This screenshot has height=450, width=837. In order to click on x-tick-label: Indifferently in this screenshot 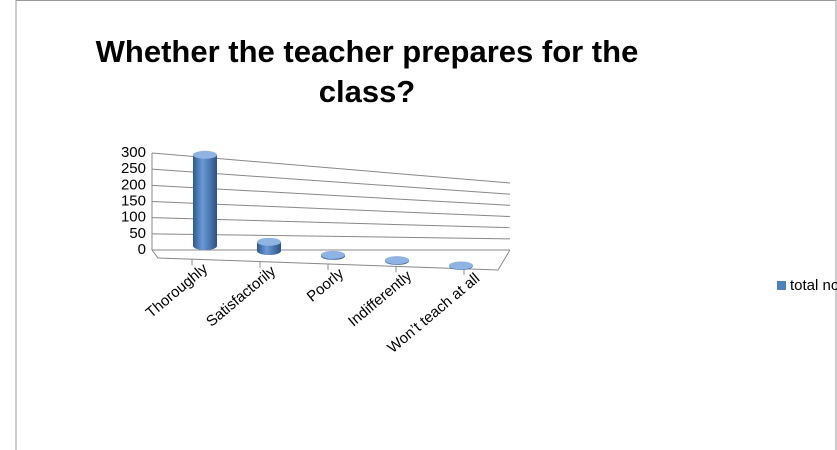, I will do `click(380, 298)`.